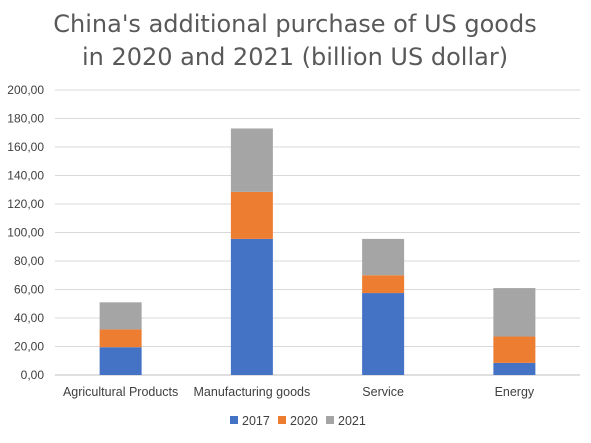 The width and height of the screenshot is (591, 443). Describe the element at coordinates (25, 119) in the screenshot. I see `y-tick-label: 180,00` at that location.